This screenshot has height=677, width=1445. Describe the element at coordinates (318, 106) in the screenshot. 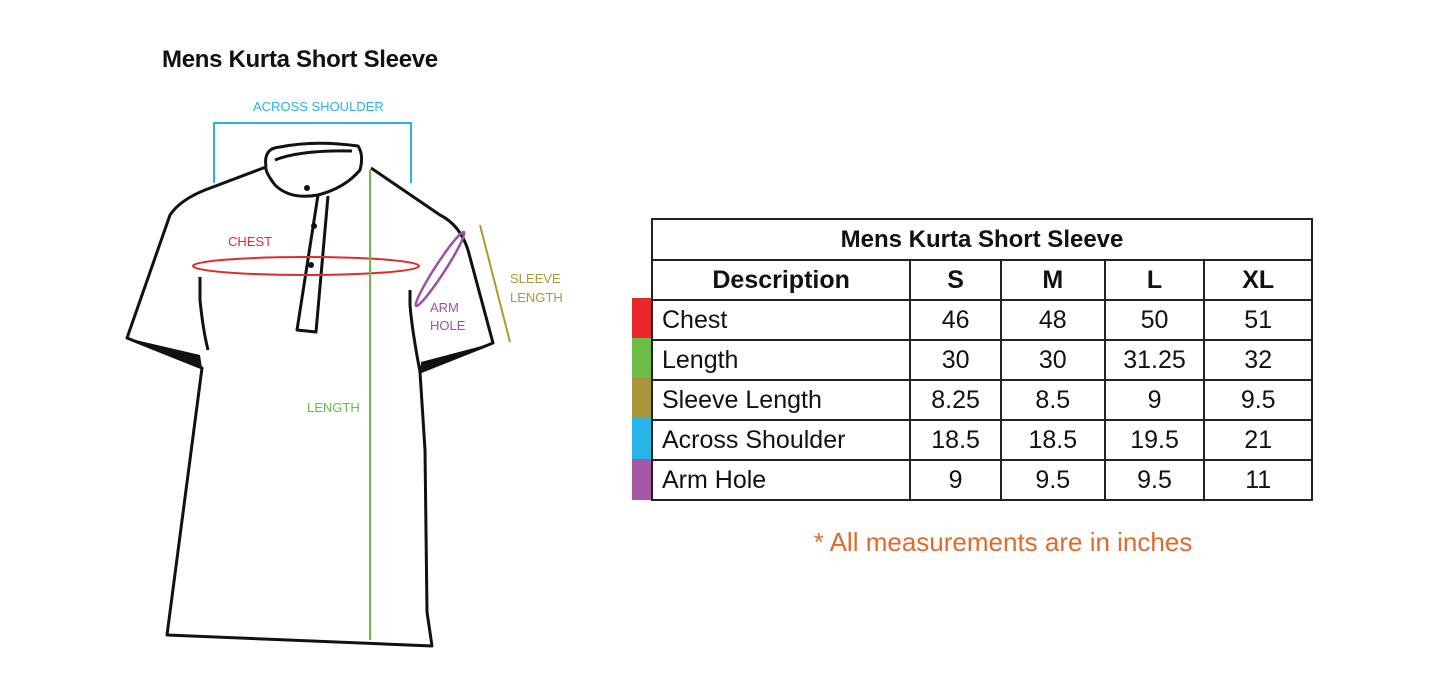

I see `across-shoulder-label: ACROSS SHOULDER` at that location.